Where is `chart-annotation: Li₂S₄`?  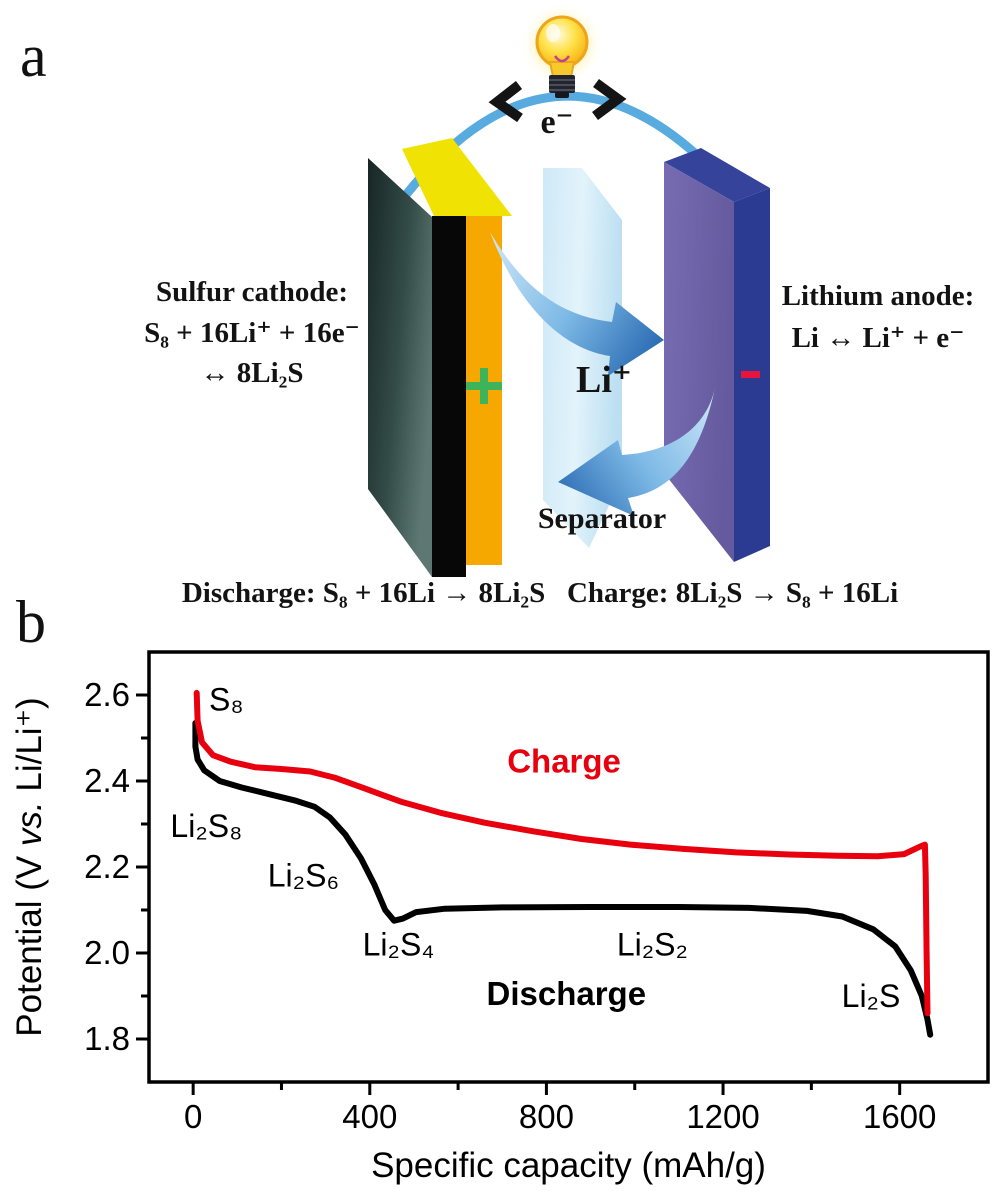 chart-annotation: Li₂S₄ is located at coordinates (399, 944).